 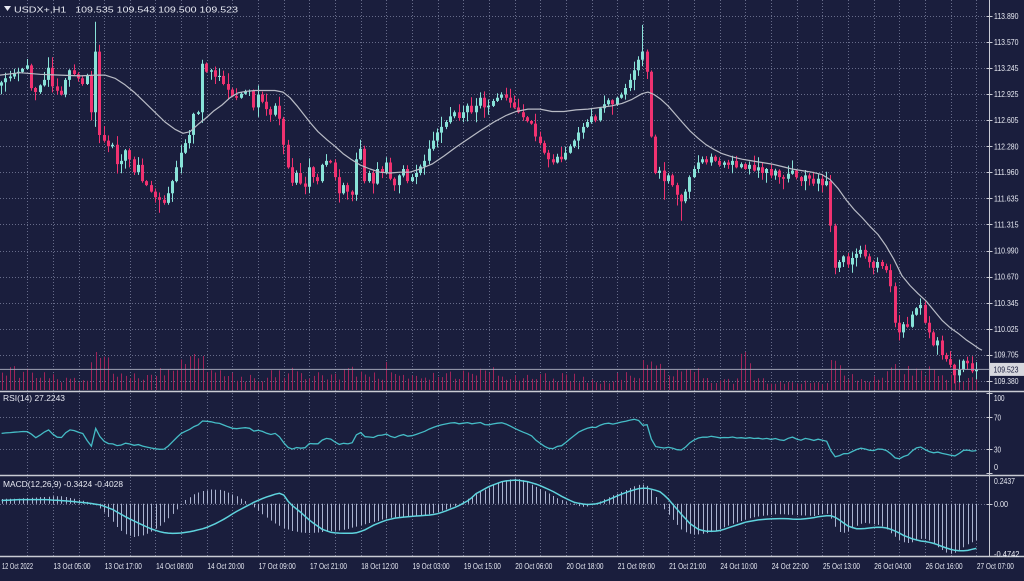 I want to click on svg-text: 26 Oct 16:00, so click(x=944, y=566).